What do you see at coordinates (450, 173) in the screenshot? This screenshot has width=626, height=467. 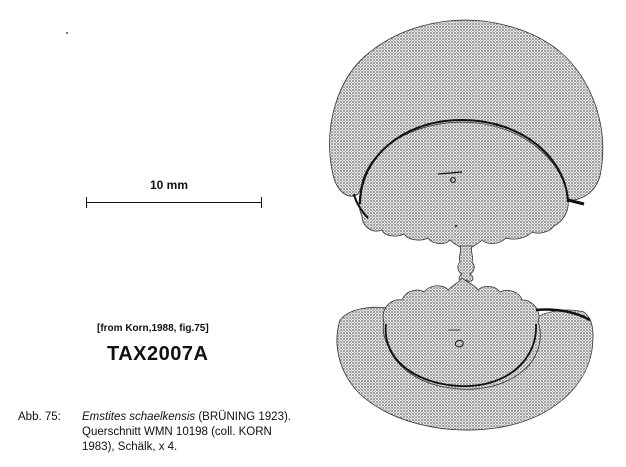 I see `siphuncle-mark` at bounding box center [450, 173].